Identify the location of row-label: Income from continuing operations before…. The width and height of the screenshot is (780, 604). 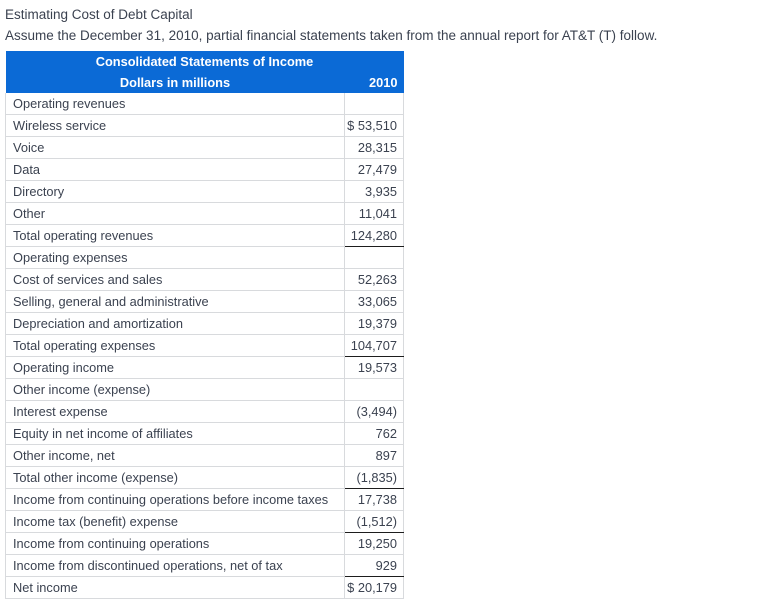
(175, 499).